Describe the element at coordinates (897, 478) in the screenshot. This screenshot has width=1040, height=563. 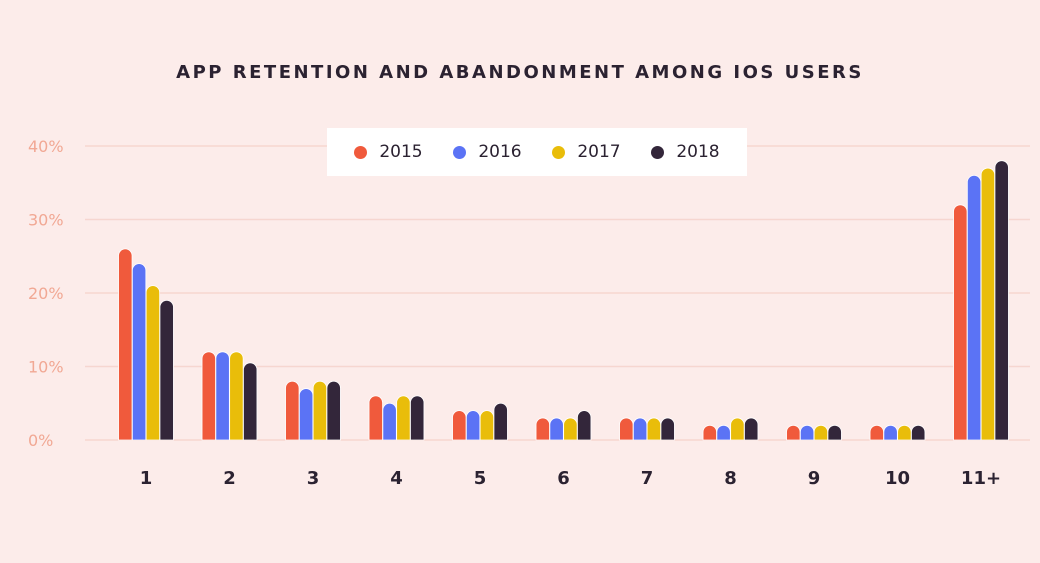
I see `x-tick-label: 10` at that location.